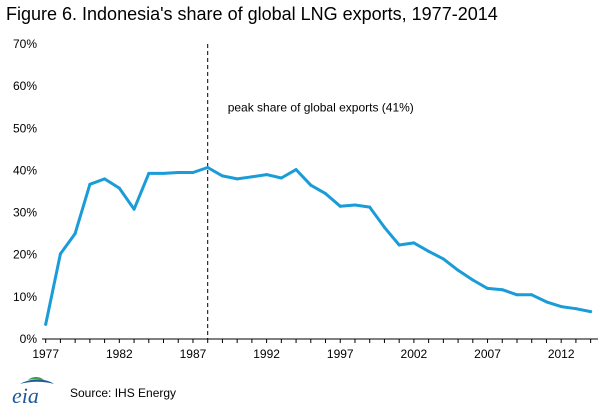  Describe the element at coordinates (45, 354) in the screenshot. I see `x-tick-label: 1977` at that location.